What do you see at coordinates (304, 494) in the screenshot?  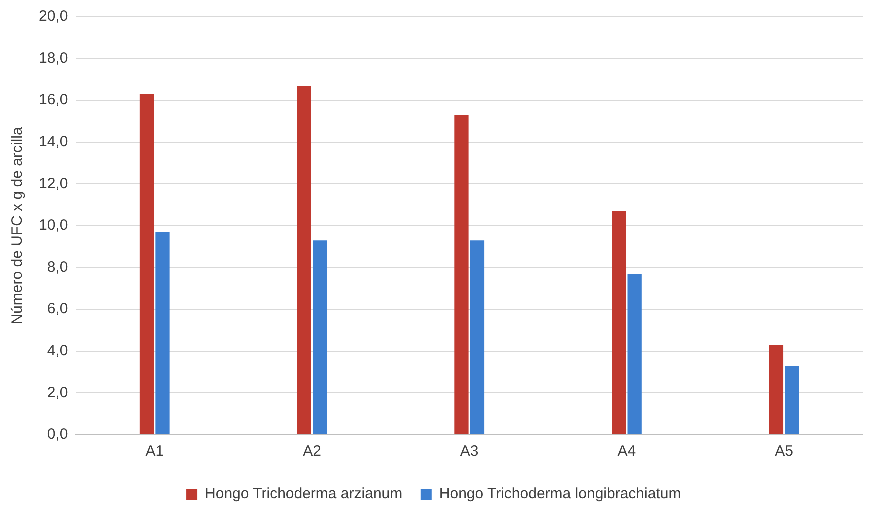 I see `legend-label: Hongo Trichoderma arzianum` at bounding box center [304, 494].